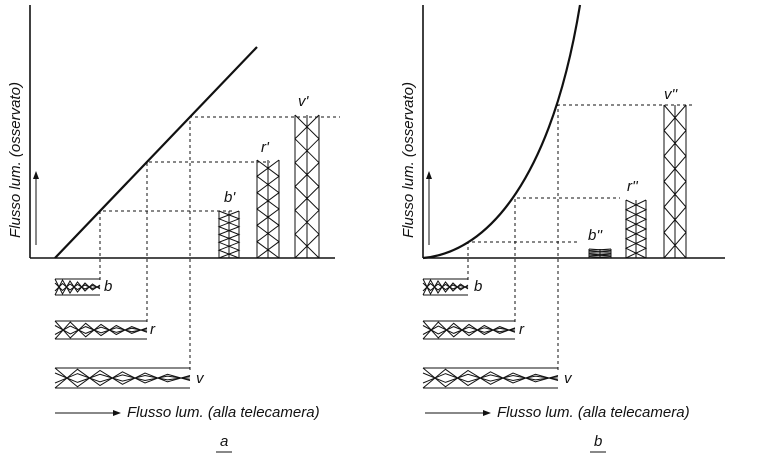 The image size is (779, 464). What do you see at coordinates (671, 94) in the screenshot?
I see `output-label: v''` at bounding box center [671, 94].